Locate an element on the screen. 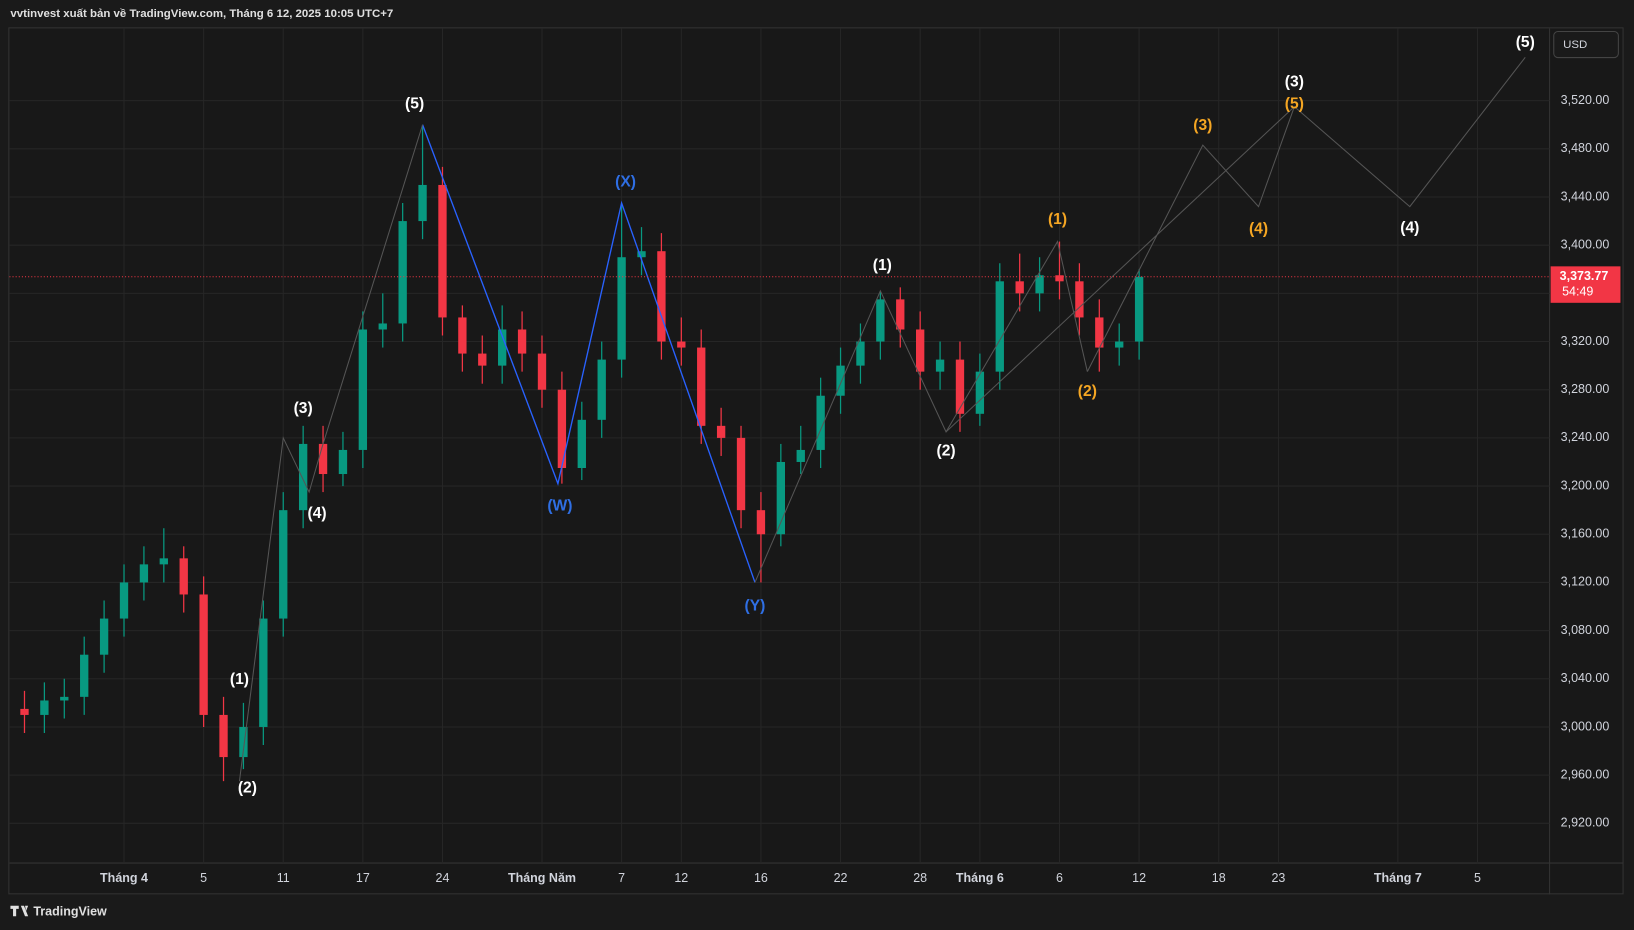 The image size is (1634, 930). y-tick-label: 3,520.00 is located at coordinates (1585, 100).